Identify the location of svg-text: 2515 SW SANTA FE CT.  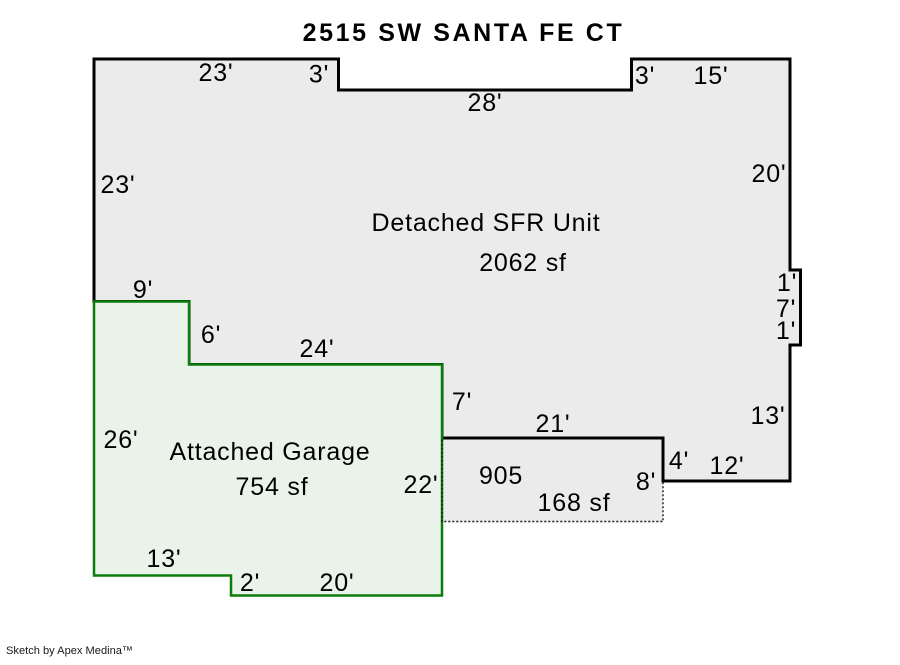
(464, 33).